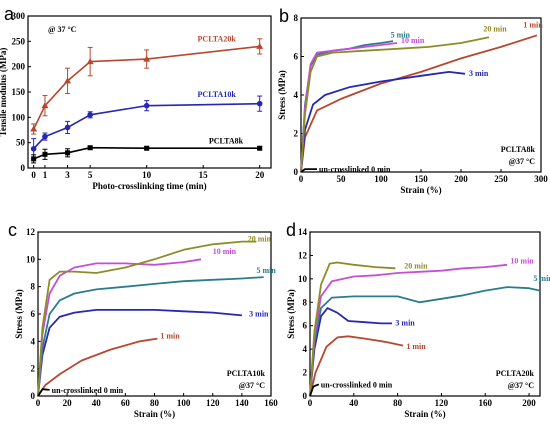  I want to click on y-axis-label: Tensile modulus (MPa), so click(4, 92).